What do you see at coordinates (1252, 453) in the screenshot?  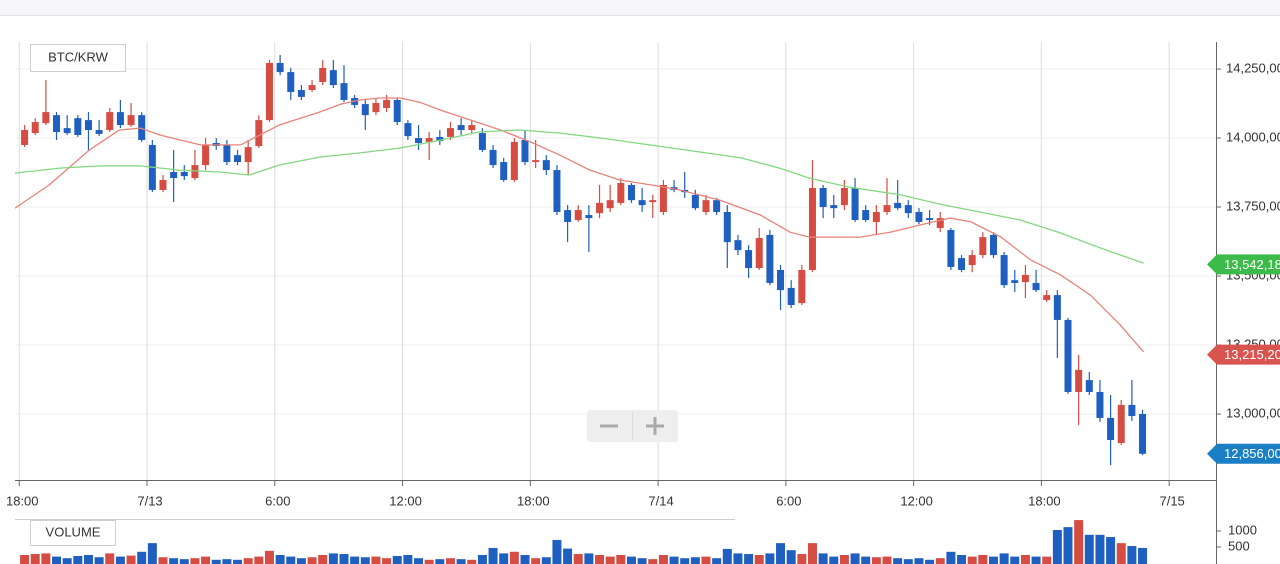 I see `price-marker-label: 12,856,000` at bounding box center [1252, 453].